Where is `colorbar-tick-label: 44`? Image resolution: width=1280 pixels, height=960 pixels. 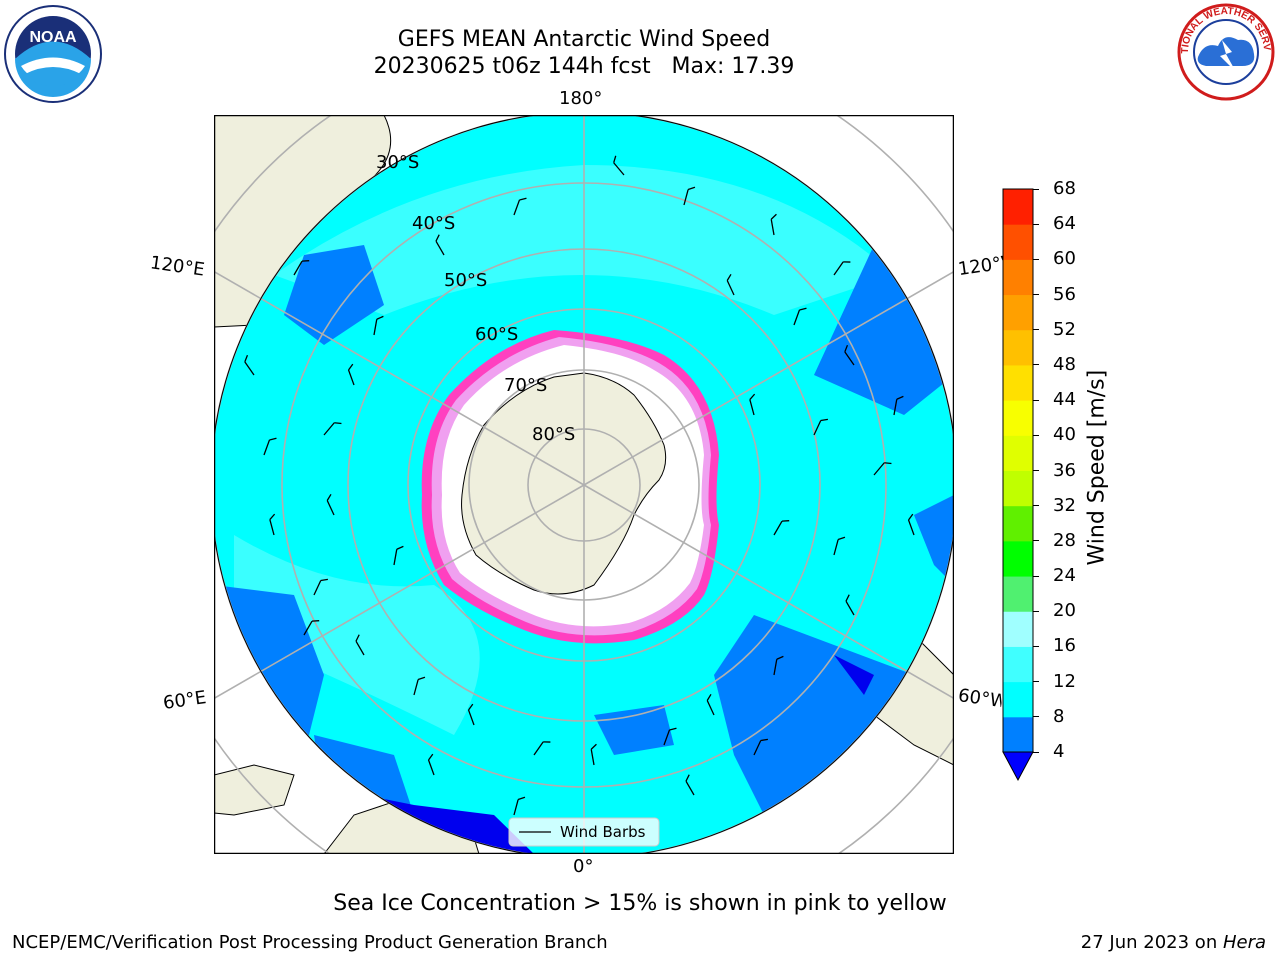 colorbar-tick-label: 44 is located at coordinates (1064, 400).